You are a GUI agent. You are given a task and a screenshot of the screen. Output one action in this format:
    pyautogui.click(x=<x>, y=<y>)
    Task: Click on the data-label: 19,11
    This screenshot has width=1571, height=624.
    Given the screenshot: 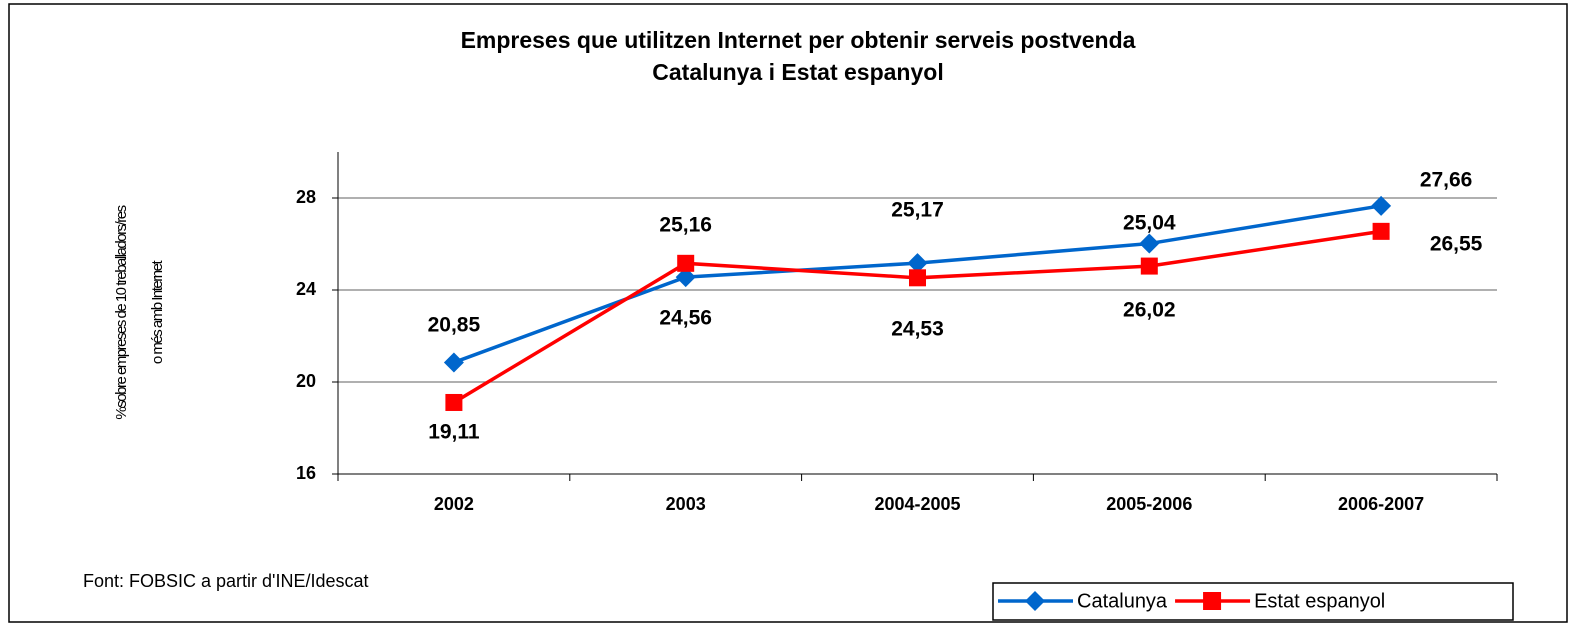 What is the action you would take?
    pyautogui.click(x=454, y=432)
    